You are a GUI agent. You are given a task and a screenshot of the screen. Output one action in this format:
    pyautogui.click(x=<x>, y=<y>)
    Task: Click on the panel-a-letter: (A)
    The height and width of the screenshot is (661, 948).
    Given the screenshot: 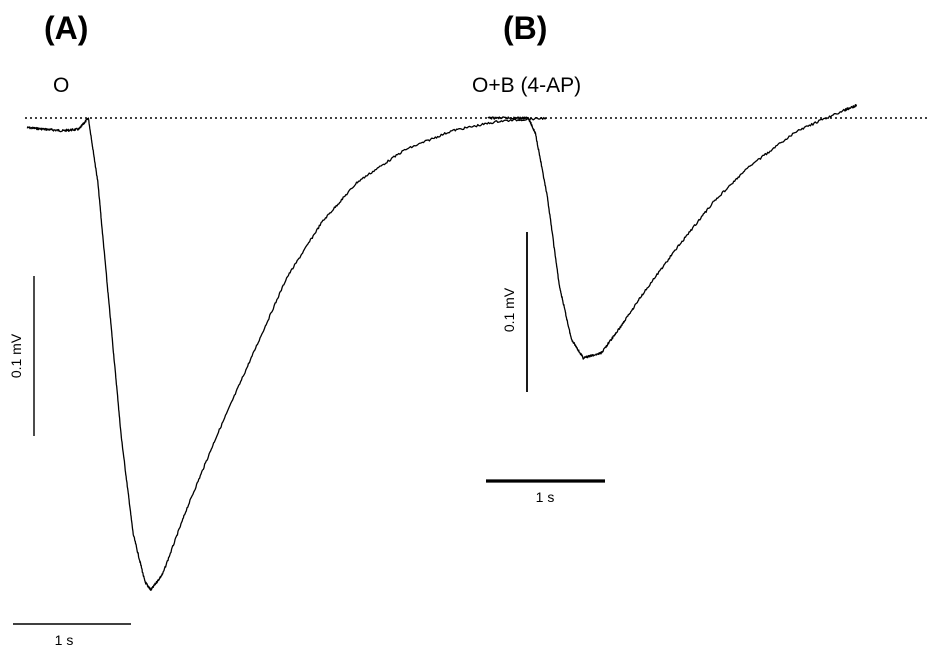 What is the action you would take?
    pyautogui.click(x=66, y=28)
    